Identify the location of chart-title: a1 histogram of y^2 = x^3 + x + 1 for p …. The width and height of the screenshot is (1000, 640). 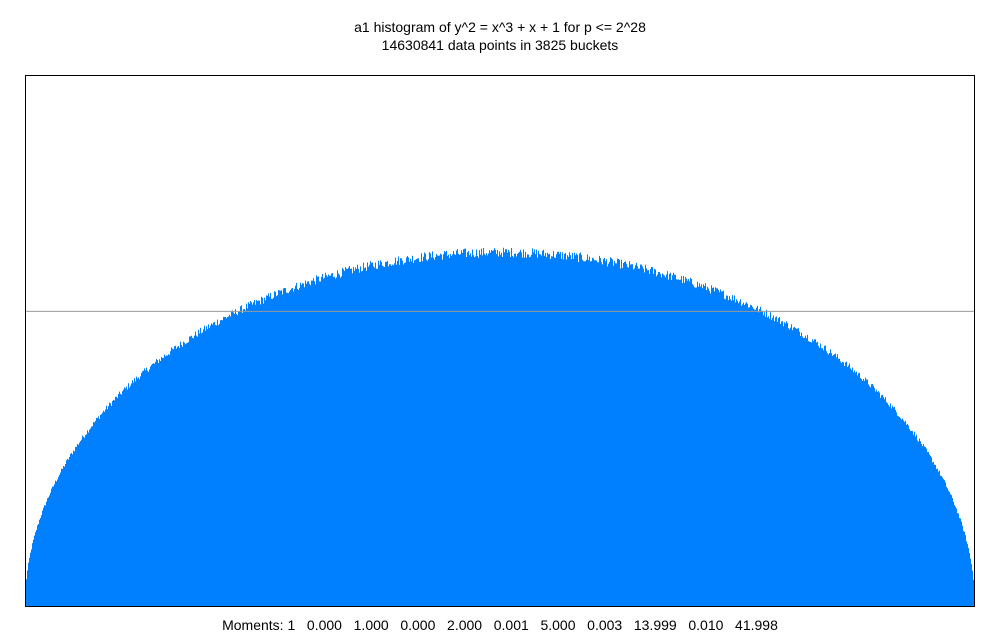
(500, 27).